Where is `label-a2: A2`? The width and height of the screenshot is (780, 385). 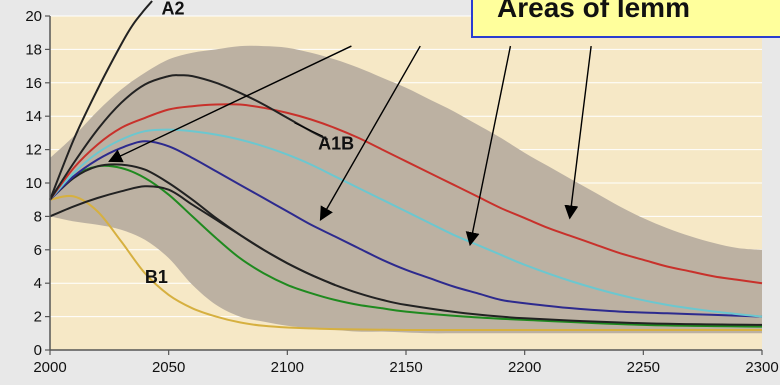
label-a2: A2 is located at coordinates (173, 9).